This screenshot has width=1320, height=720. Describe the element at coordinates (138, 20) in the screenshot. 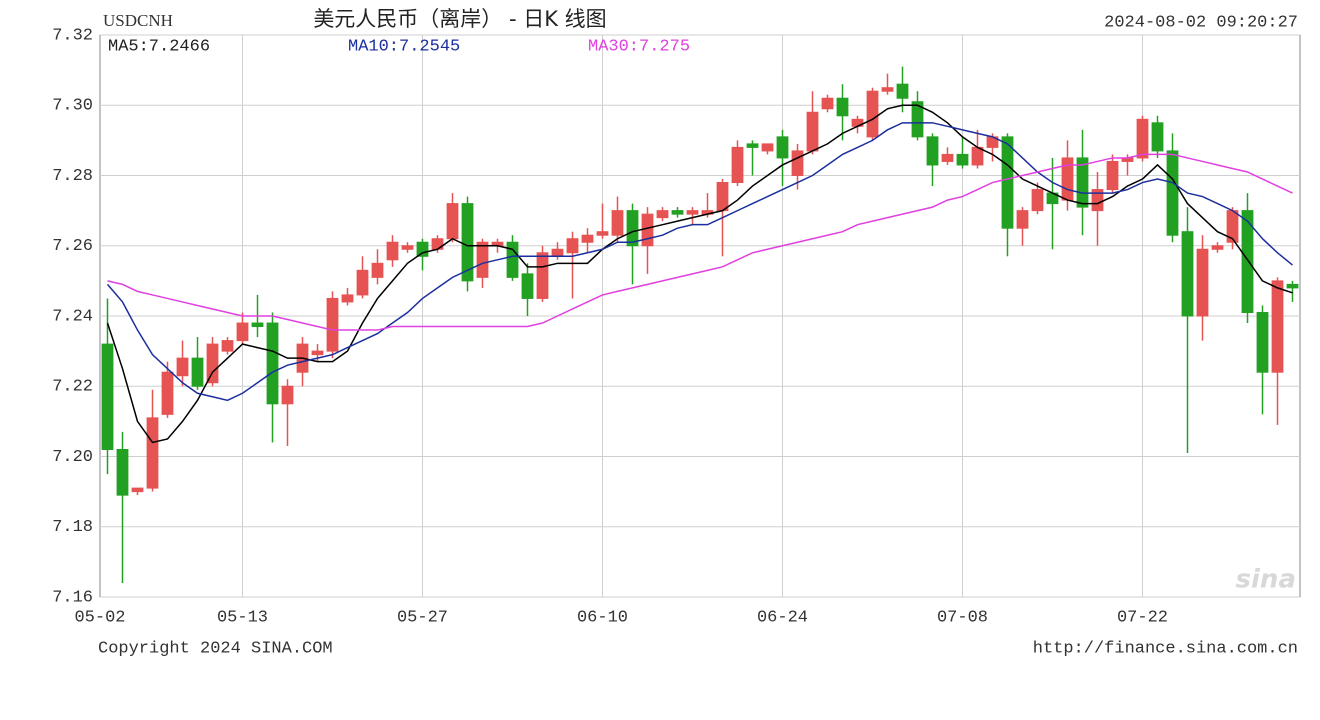

I see `symbol: USDCNH` at that location.